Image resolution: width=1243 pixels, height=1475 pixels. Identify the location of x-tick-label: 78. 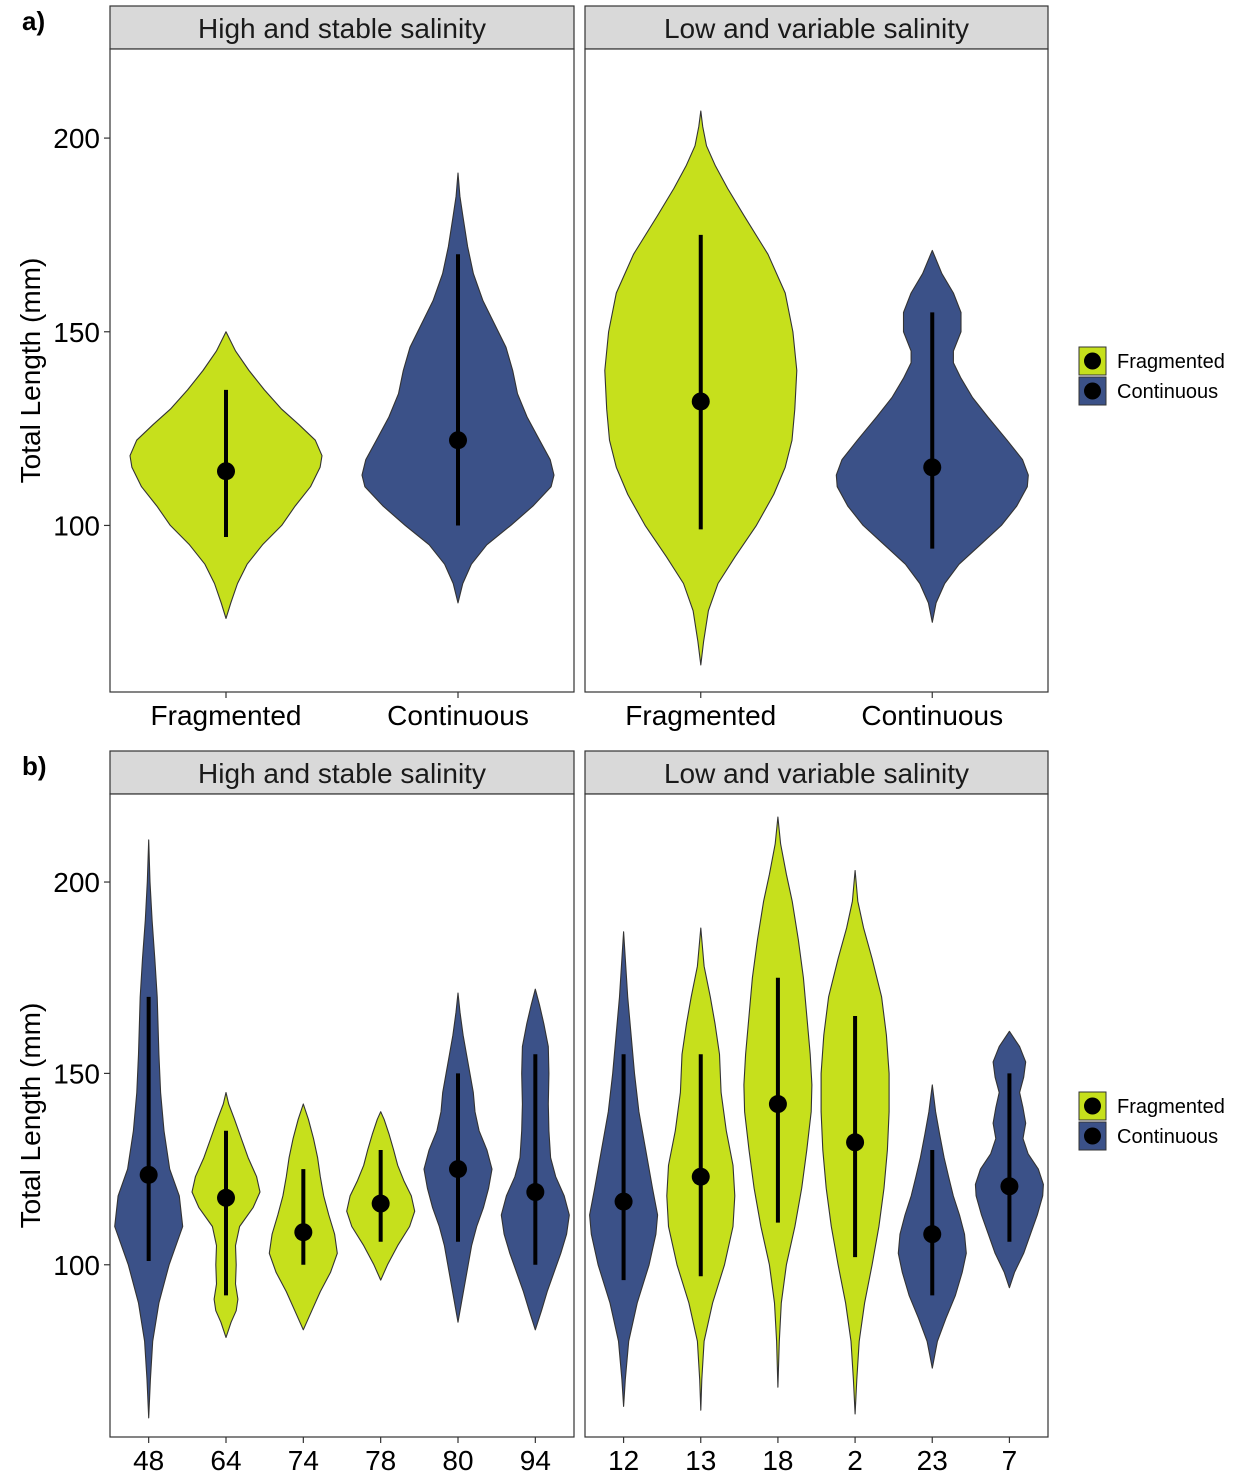
(380, 1460).